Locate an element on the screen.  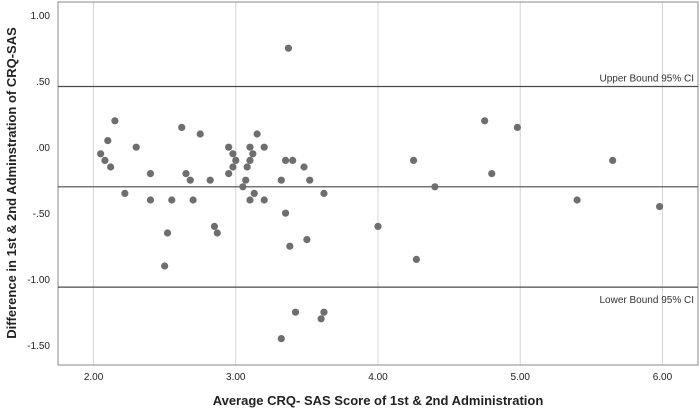
y-axis-ticks: 1.00 .50 .00 -.50 -1.00 -1.50 is located at coordinates (38, 181).